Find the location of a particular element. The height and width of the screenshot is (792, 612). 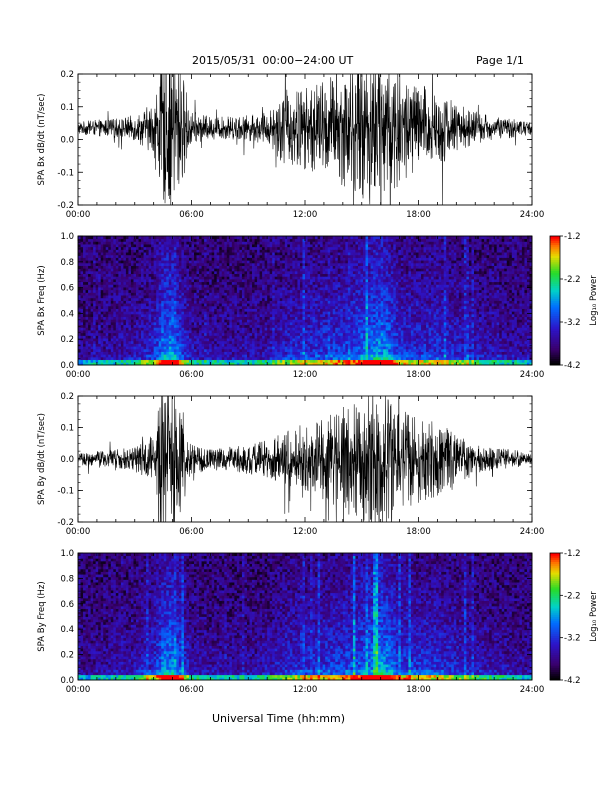

y-axis-label: SPA By dB/dt (nT/sec) is located at coordinates (42, 459).